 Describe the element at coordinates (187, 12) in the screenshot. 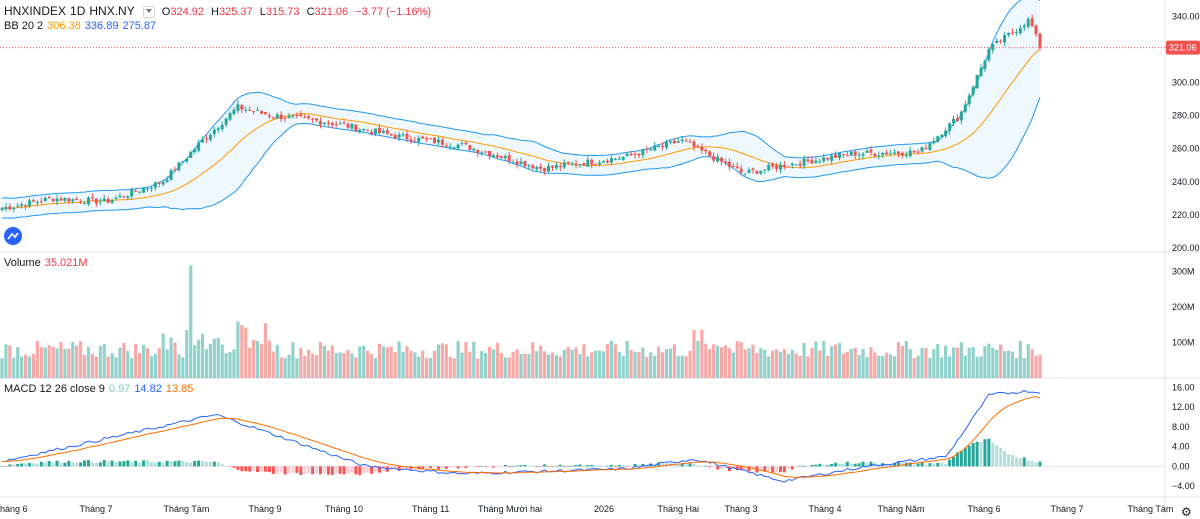

I see `o-value: 324.92` at that location.